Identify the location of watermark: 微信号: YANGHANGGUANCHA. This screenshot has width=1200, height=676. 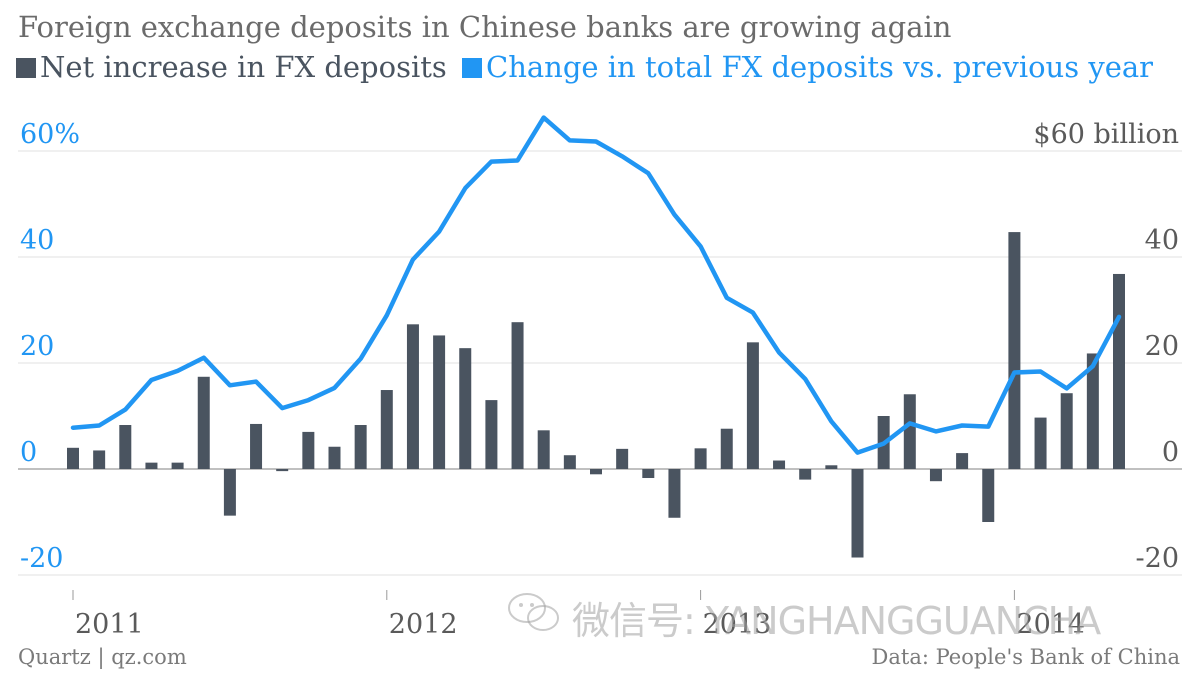
(836, 621).